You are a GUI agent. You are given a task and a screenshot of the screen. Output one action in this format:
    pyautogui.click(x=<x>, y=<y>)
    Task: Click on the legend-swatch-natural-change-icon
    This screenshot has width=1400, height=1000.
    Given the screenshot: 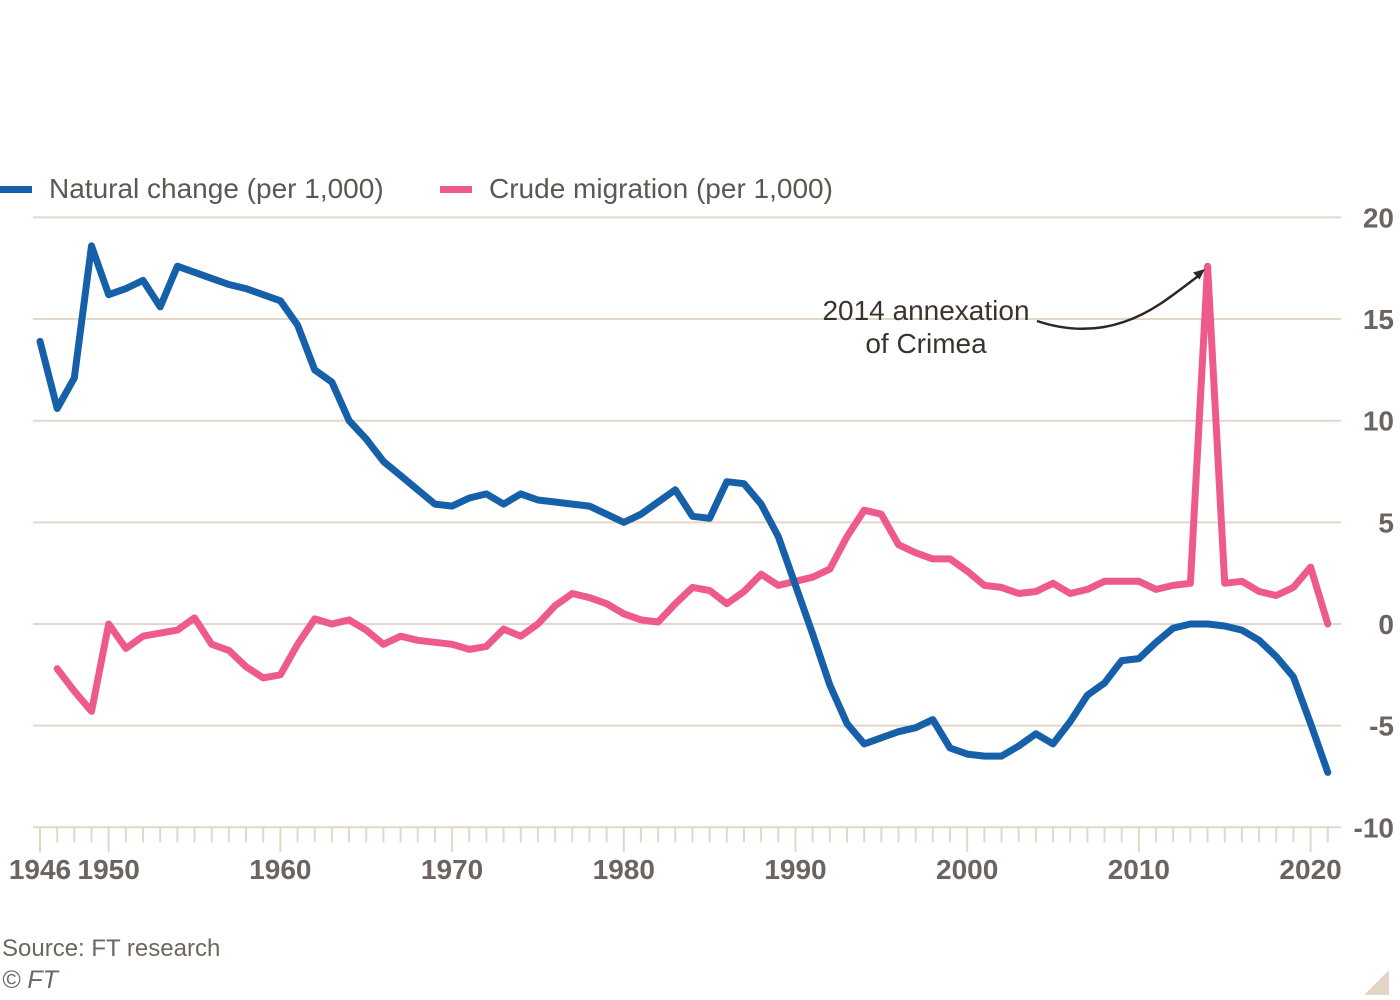 What is the action you would take?
    pyautogui.click(x=16, y=189)
    